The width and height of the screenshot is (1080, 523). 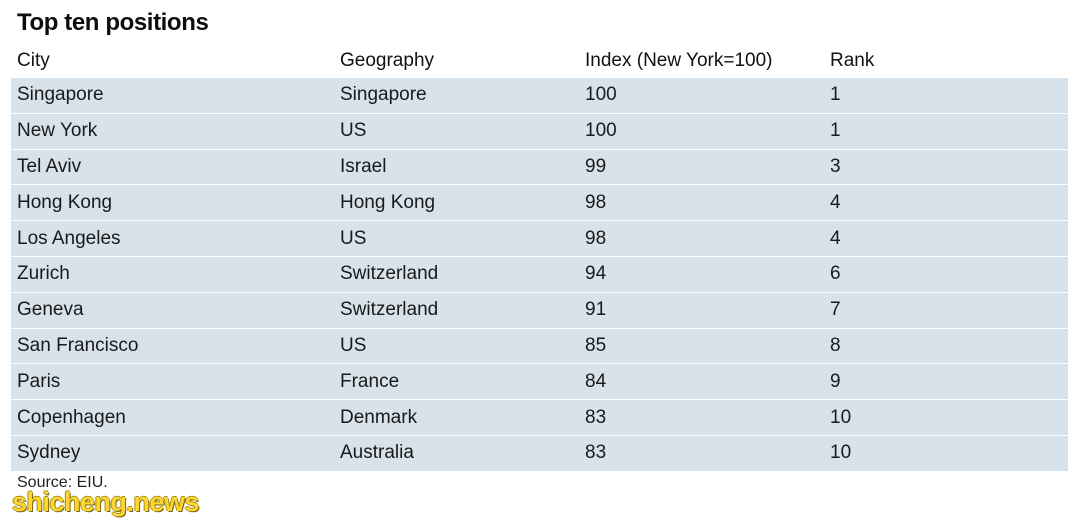 I want to click on cell-city: New York, so click(x=57, y=131).